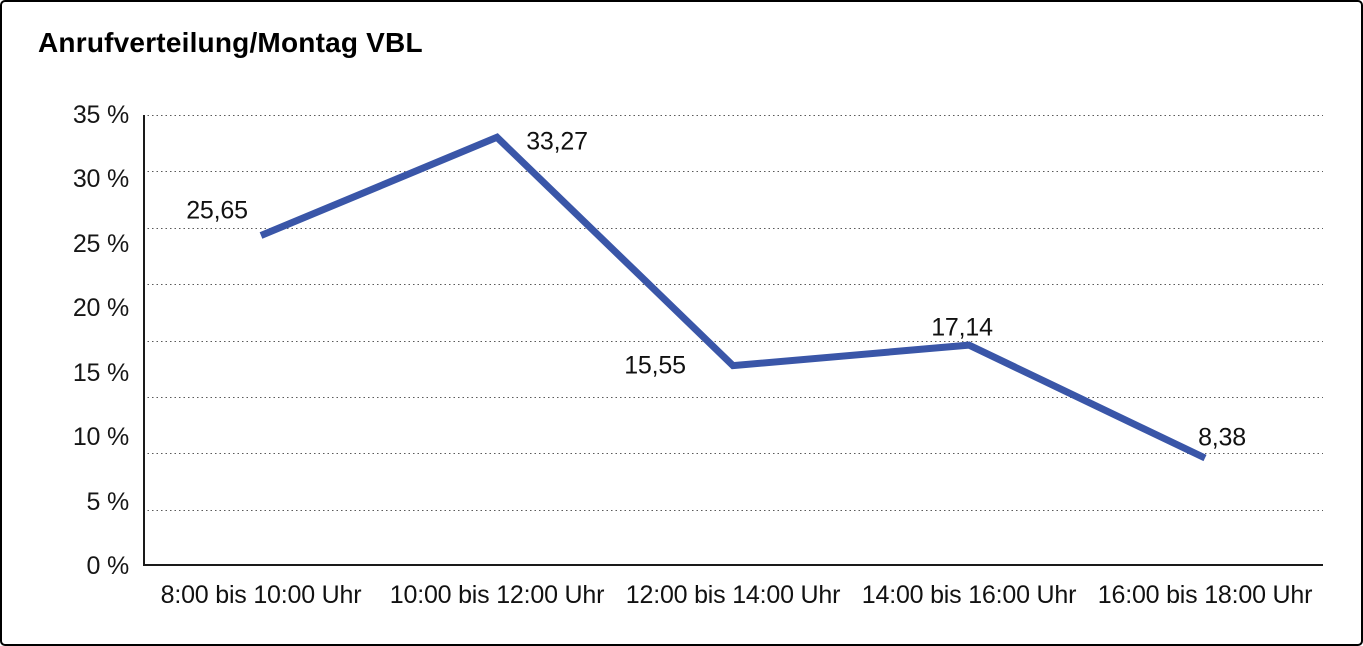 The width and height of the screenshot is (1363, 646). I want to click on y-axis-tick-label: 0 %, so click(108, 566).